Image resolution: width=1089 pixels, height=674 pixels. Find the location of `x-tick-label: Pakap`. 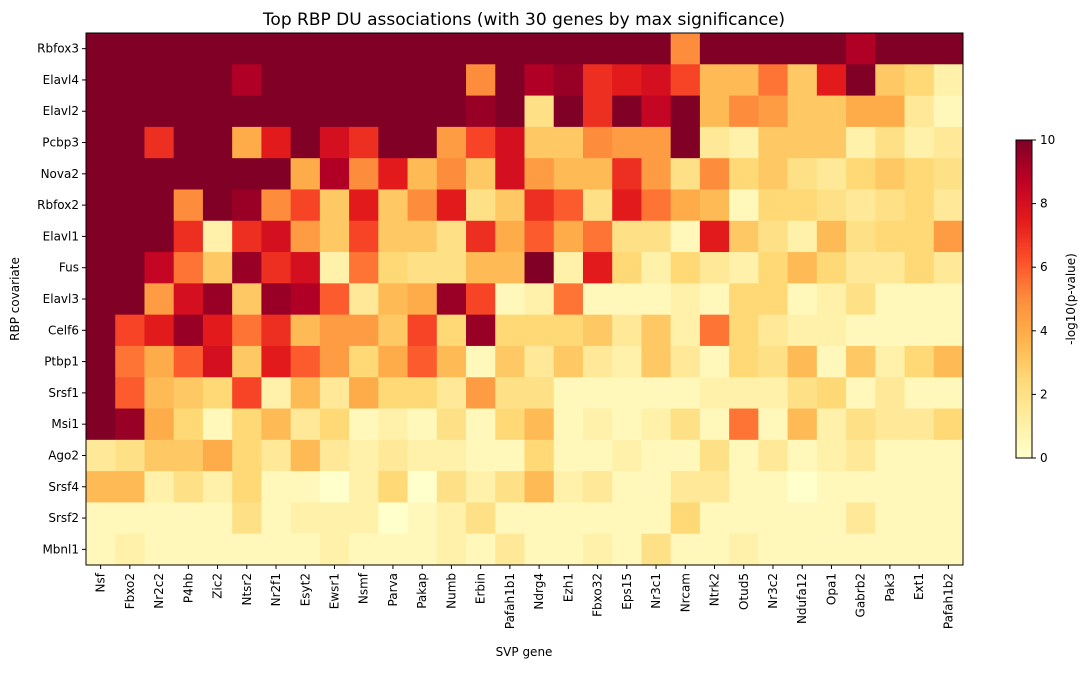

x-tick-label: Pakap is located at coordinates (422, 591).